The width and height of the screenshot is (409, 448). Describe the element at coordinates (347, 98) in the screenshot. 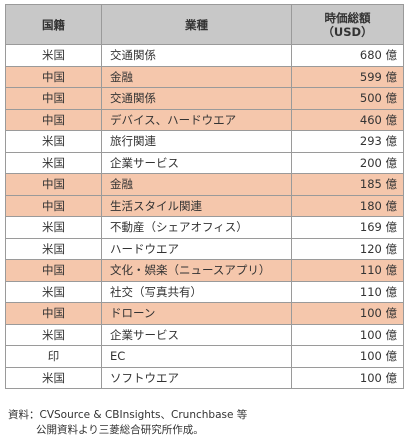

I see `cell-value: 500 億` at that location.